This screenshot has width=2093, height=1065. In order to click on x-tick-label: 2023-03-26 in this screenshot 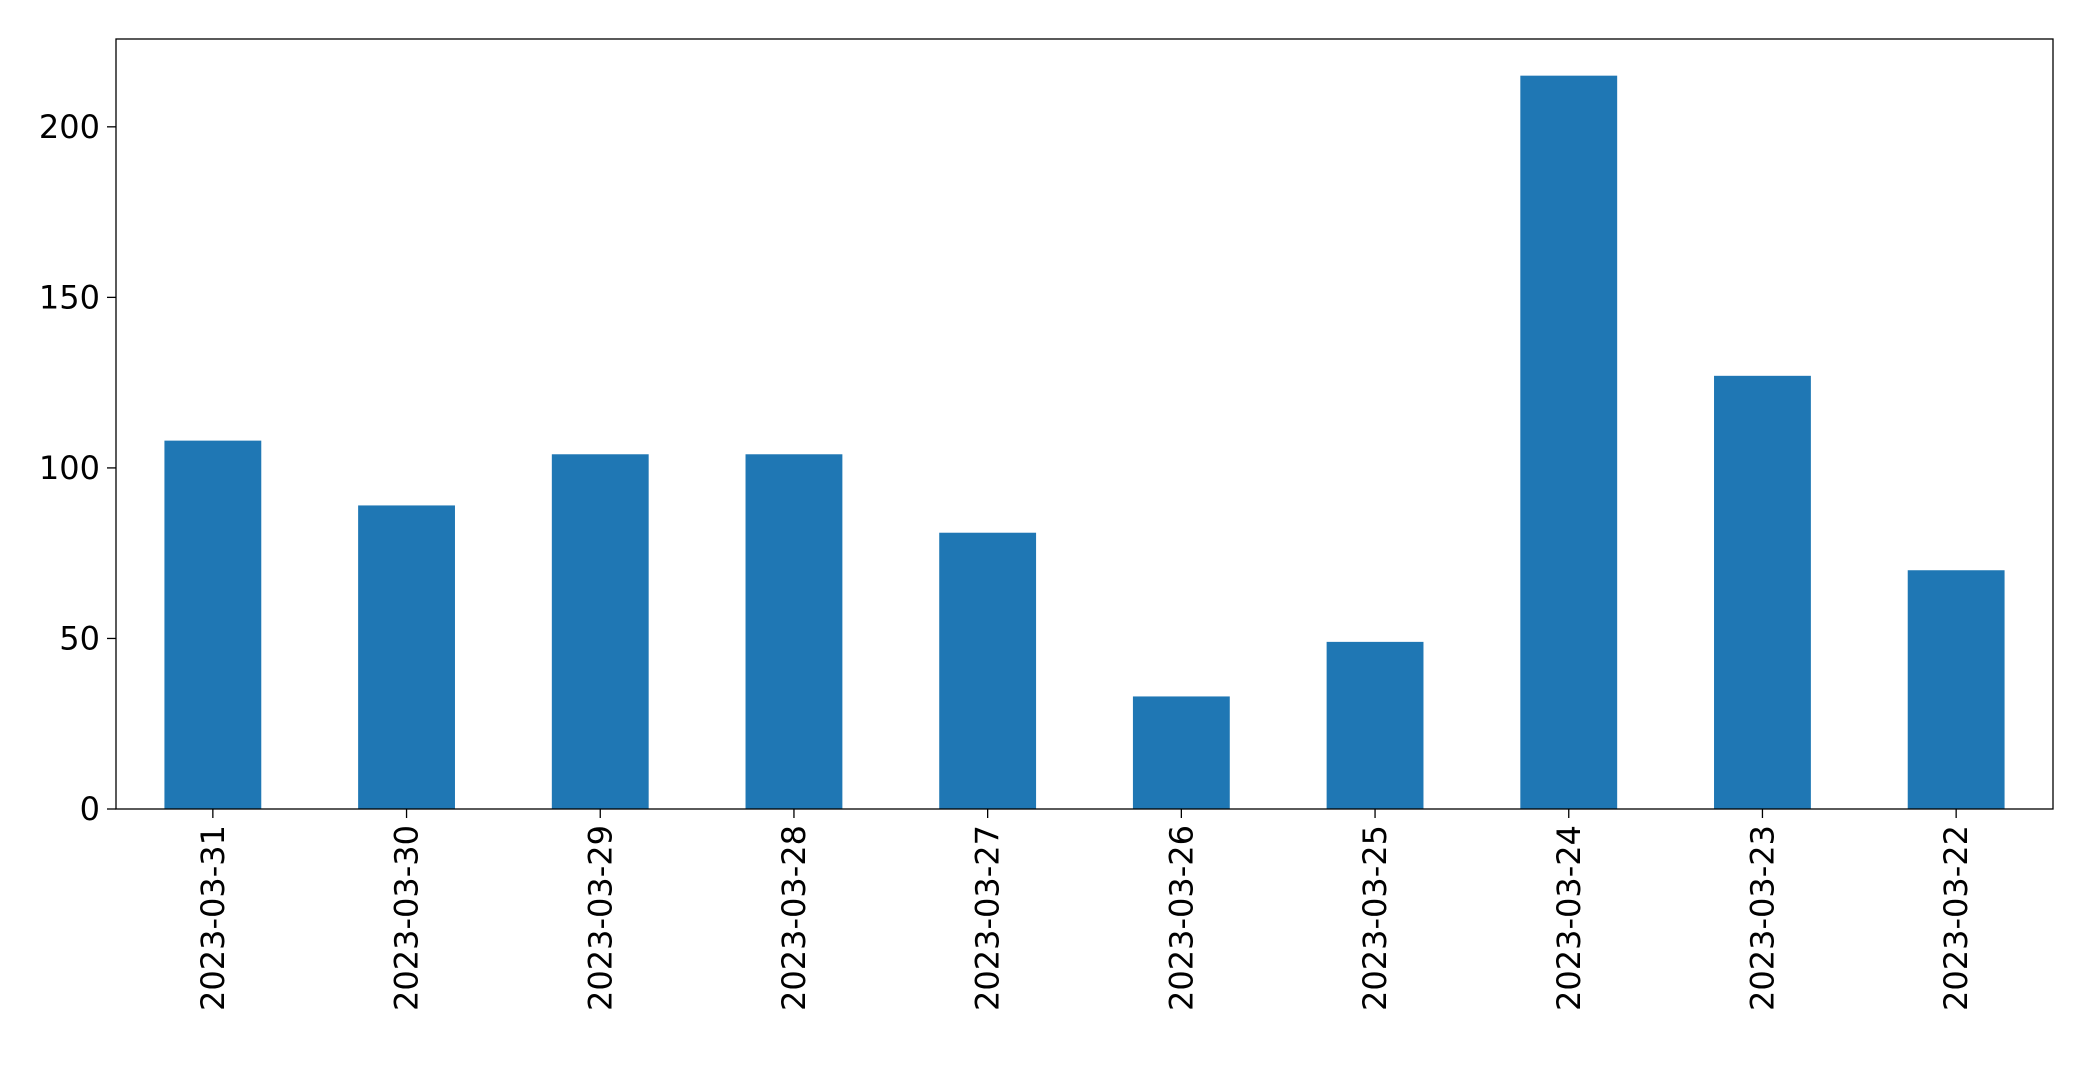, I will do `click(1181, 918)`.